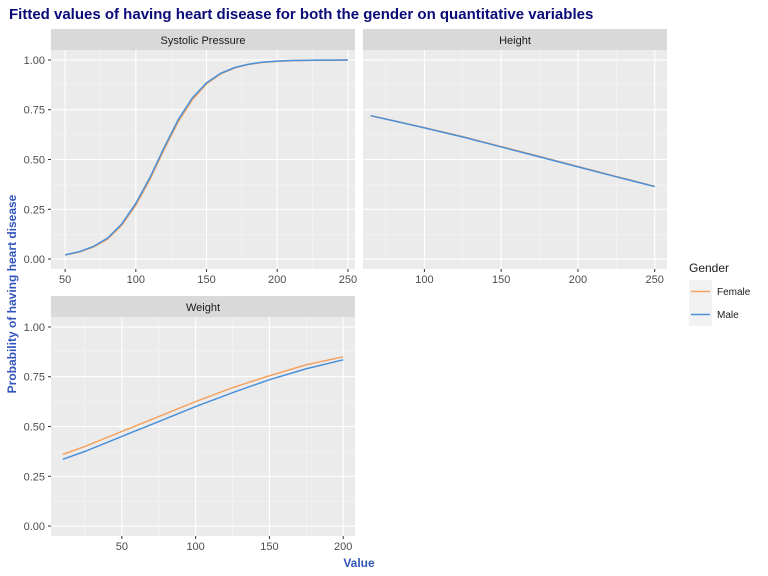 The width and height of the screenshot is (768, 576). Describe the element at coordinates (359, 563) in the screenshot. I see `x-axis-title: Value` at that location.